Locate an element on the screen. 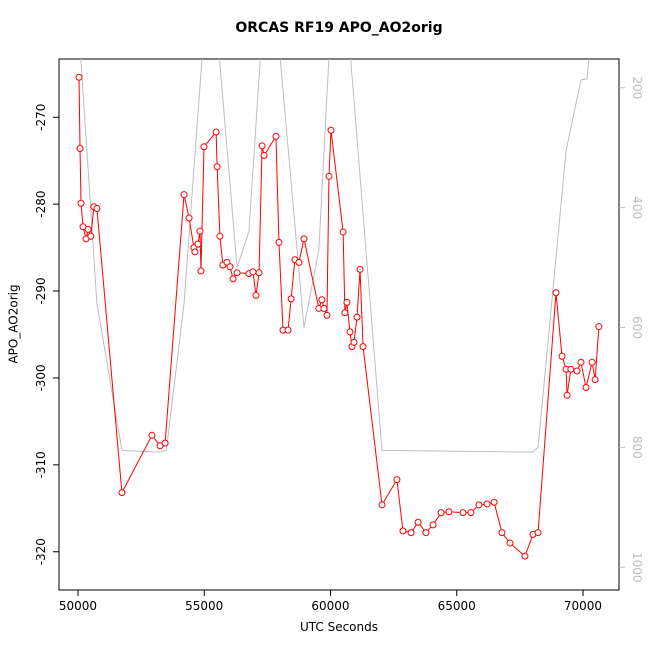 The width and height of the screenshot is (650, 654). x-axis-title: UTC Seconds is located at coordinates (339, 627).